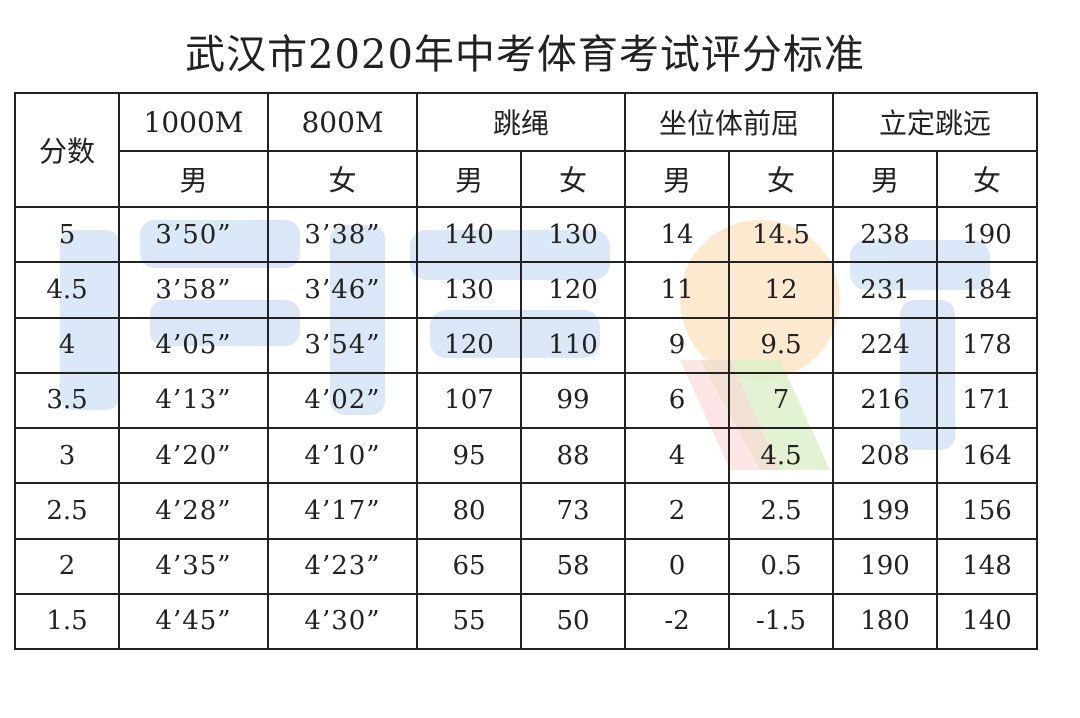 This screenshot has height=718, width=1080. What do you see at coordinates (193, 122) in the screenshot?
I see `event-header-1000m: 1000M` at bounding box center [193, 122].